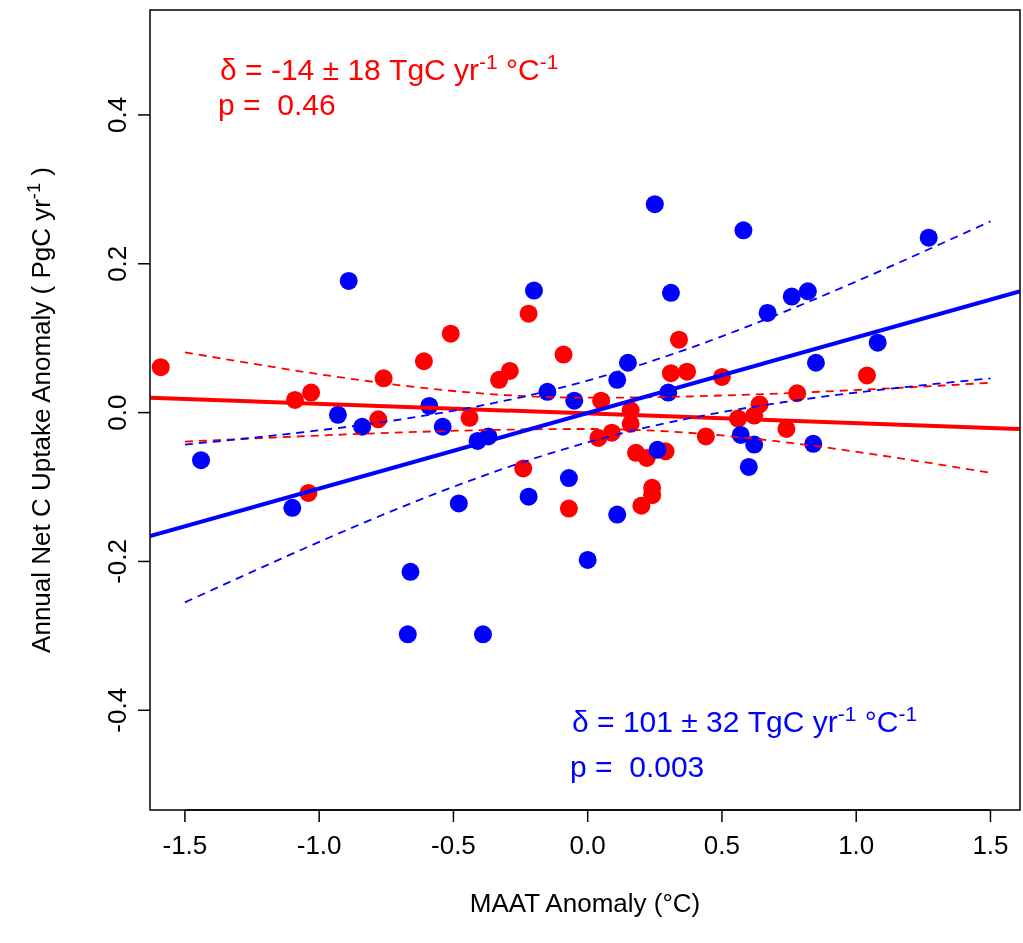 This screenshot has width=1023, height=943. What do you see at coordinates (117, 263) in the screenshot?
I see `y-tick-label: 0.2` at bounding box center [117, 263].